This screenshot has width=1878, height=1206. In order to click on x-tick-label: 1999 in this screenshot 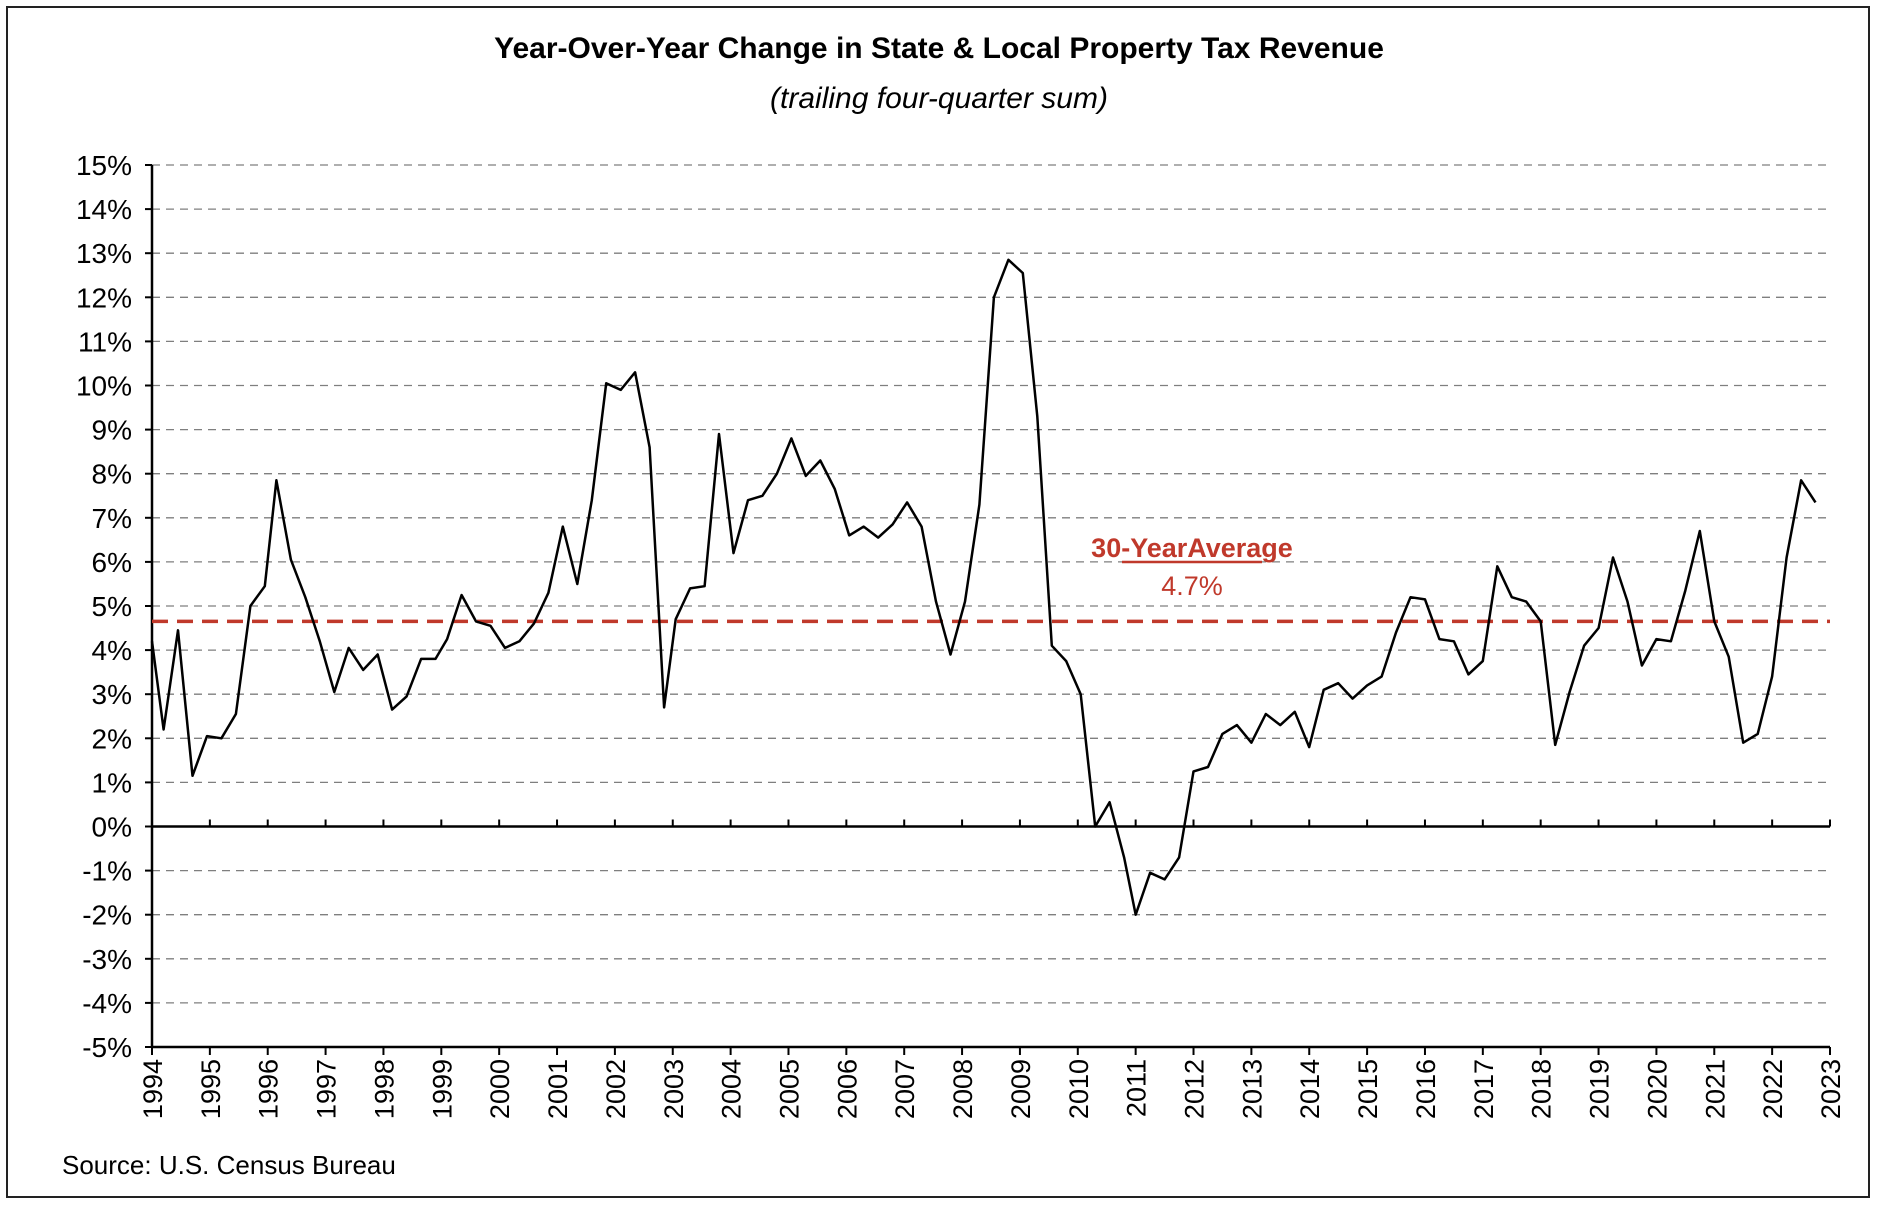, I will do `click(442, 1089)`.